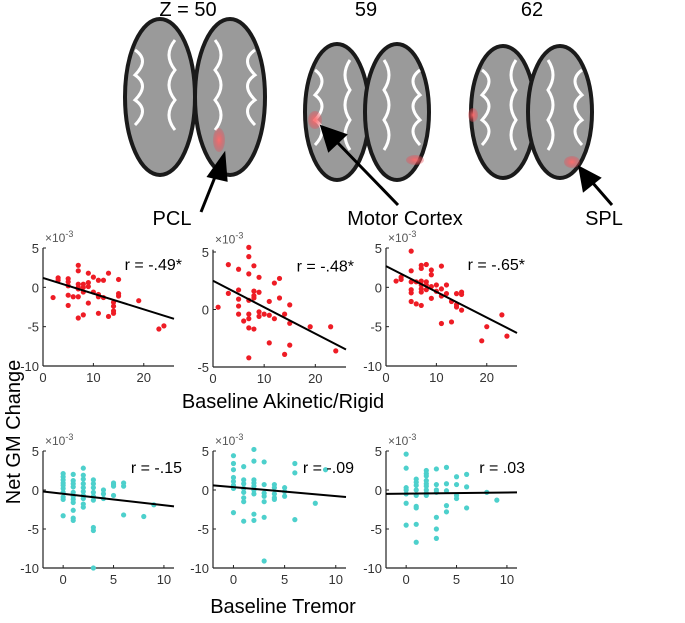 The width and height of the screenshot is (685, 623). Describe the element at coordinates (195, 97) in the screenshot. I see `brain-slice-z50` at that location.